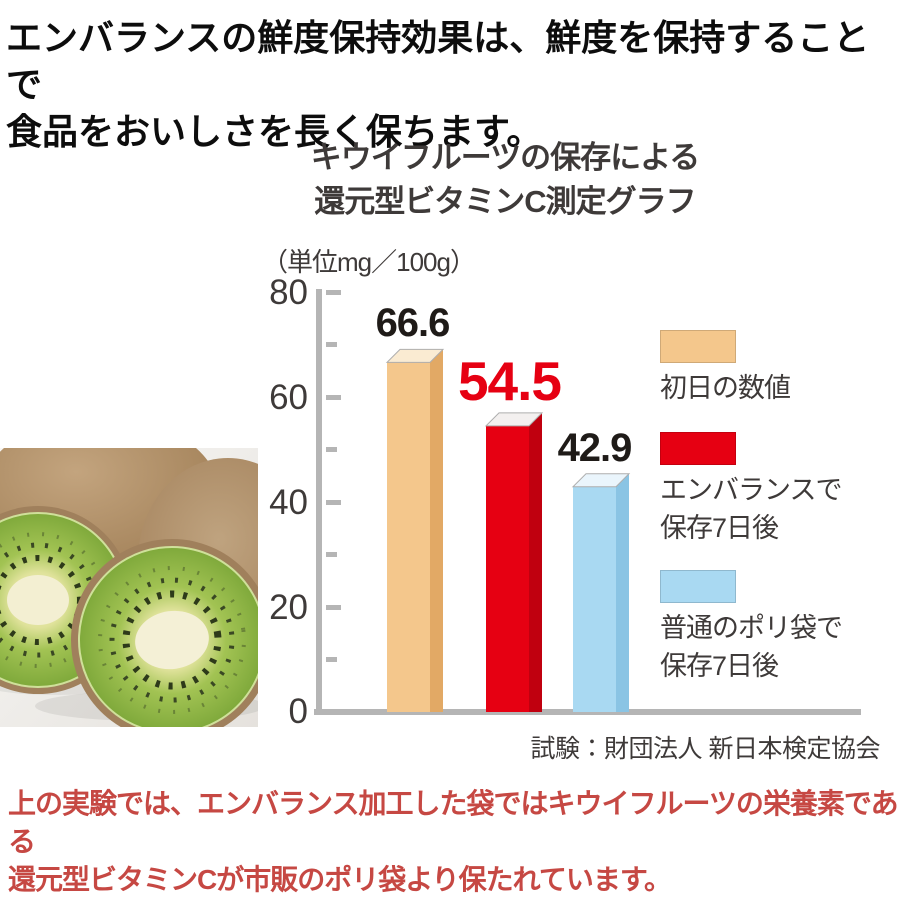  I want to click on legend-item-polybag: 普通のポリ袋で 保存7日後, so click(751, 627).